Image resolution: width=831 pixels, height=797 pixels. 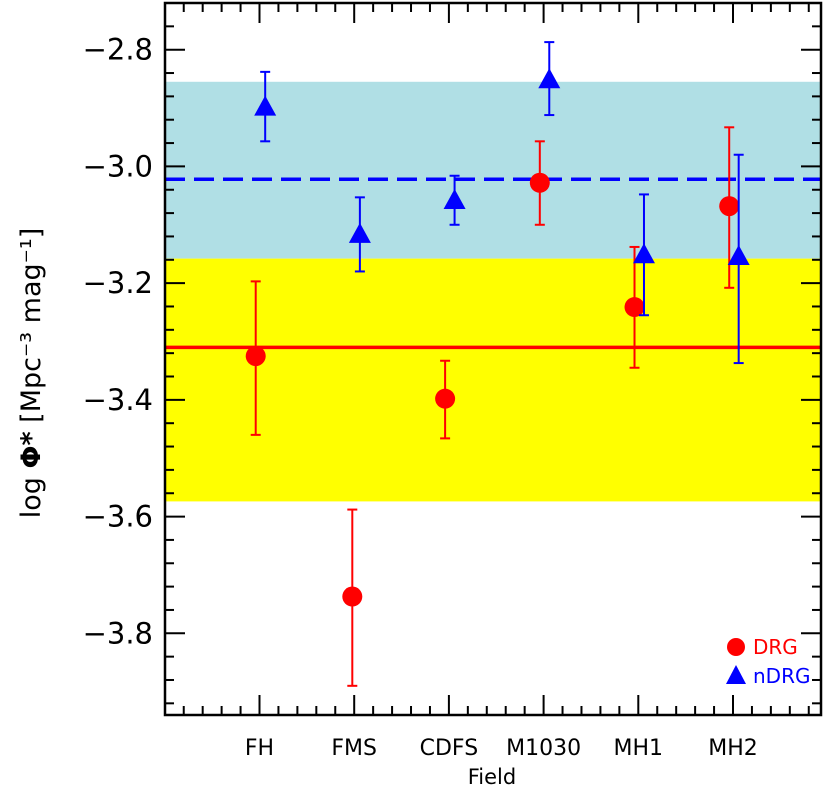 I want to click on x-tick-label: FH, so click(x=259, y=748).